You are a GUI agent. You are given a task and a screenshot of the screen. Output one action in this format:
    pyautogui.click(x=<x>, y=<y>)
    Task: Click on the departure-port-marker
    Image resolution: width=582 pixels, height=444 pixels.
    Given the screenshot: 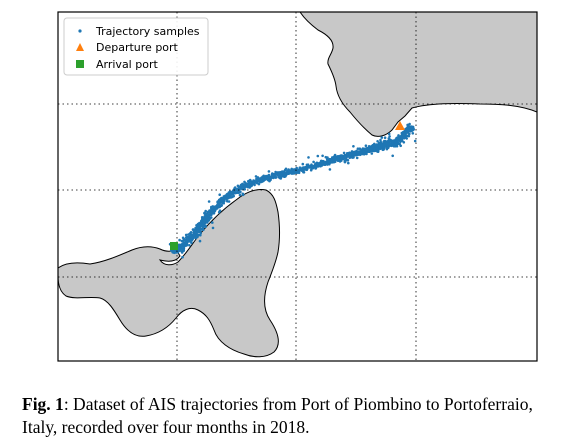 What is the action you would take?
    pyautogui.click(x=400, y=125)
    